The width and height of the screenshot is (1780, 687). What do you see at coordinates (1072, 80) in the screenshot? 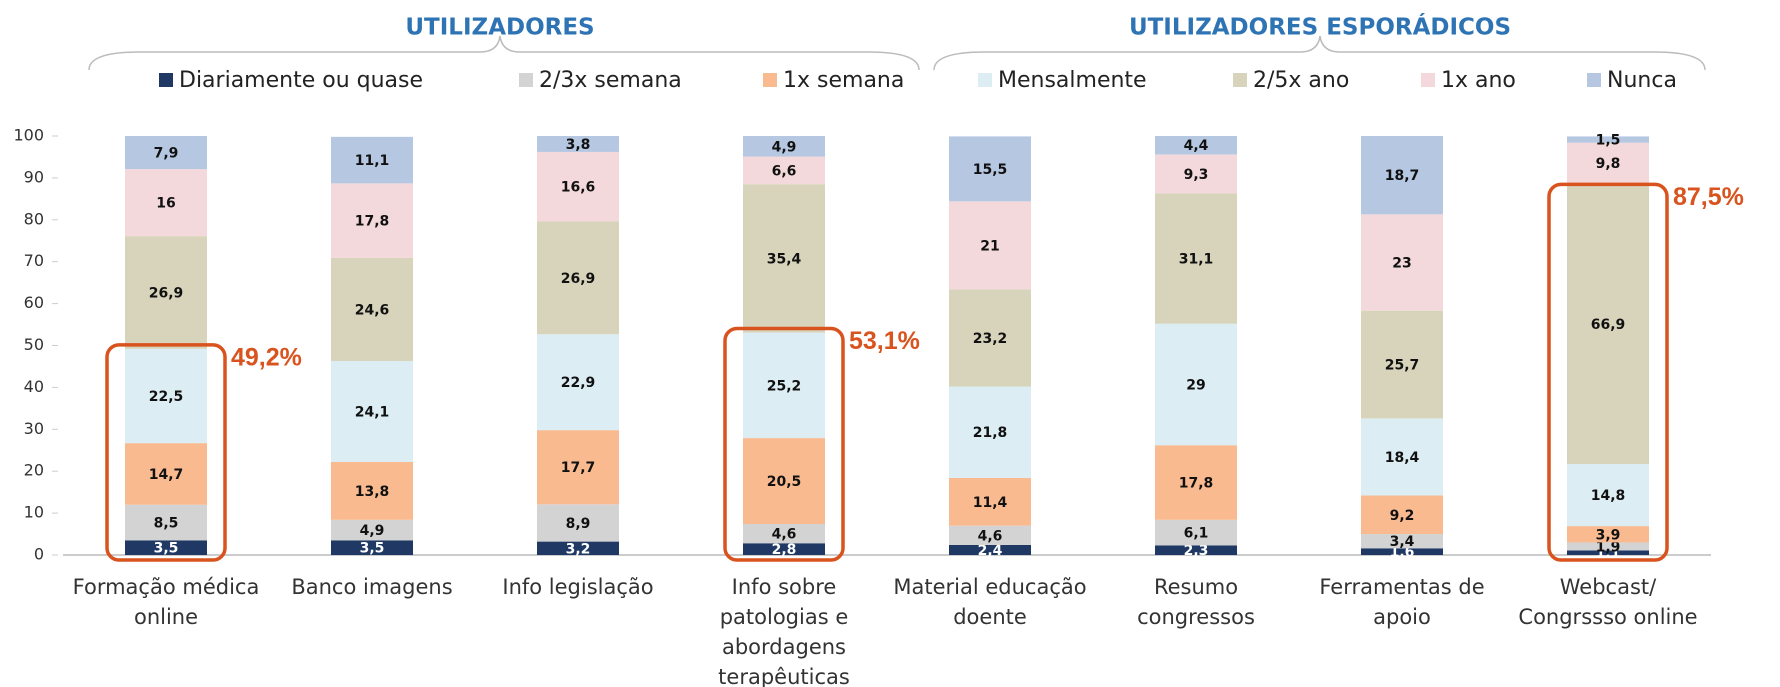
I see `legend-label: Mensalmente` at bounding box center [1072, 80].